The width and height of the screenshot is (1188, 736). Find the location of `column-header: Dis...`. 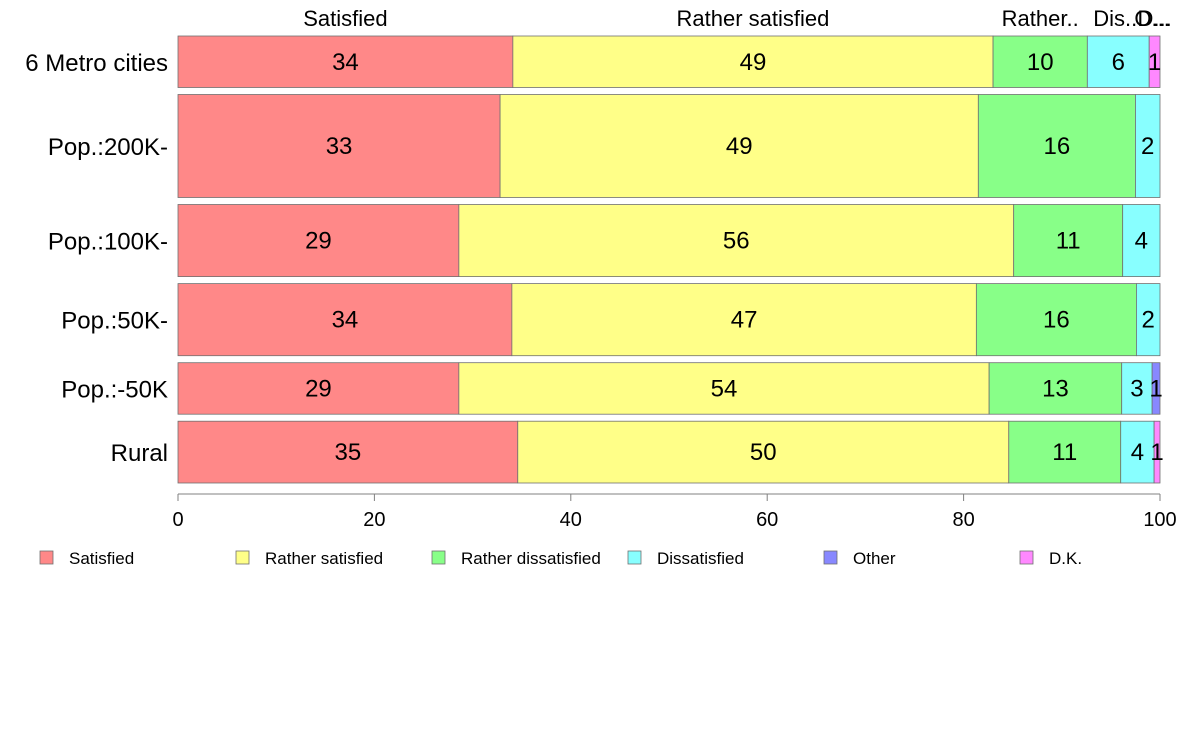

column-header: Dis... is located at coordinates (1118, 18).